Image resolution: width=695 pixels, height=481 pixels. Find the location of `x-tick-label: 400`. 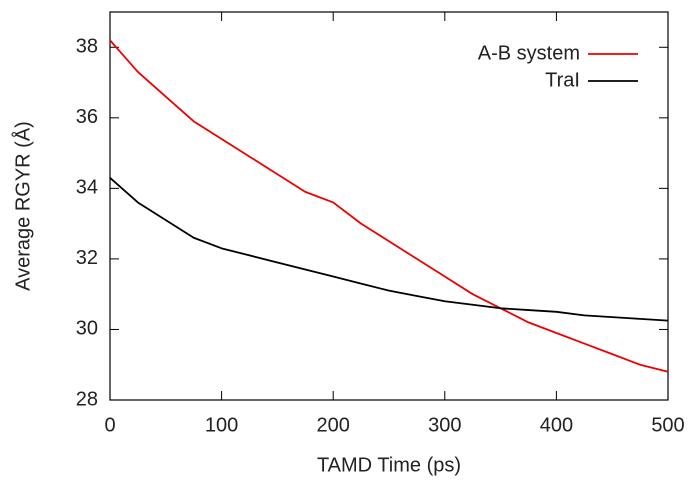

x-tick-label: 400 is located at coordinates (556, 425).